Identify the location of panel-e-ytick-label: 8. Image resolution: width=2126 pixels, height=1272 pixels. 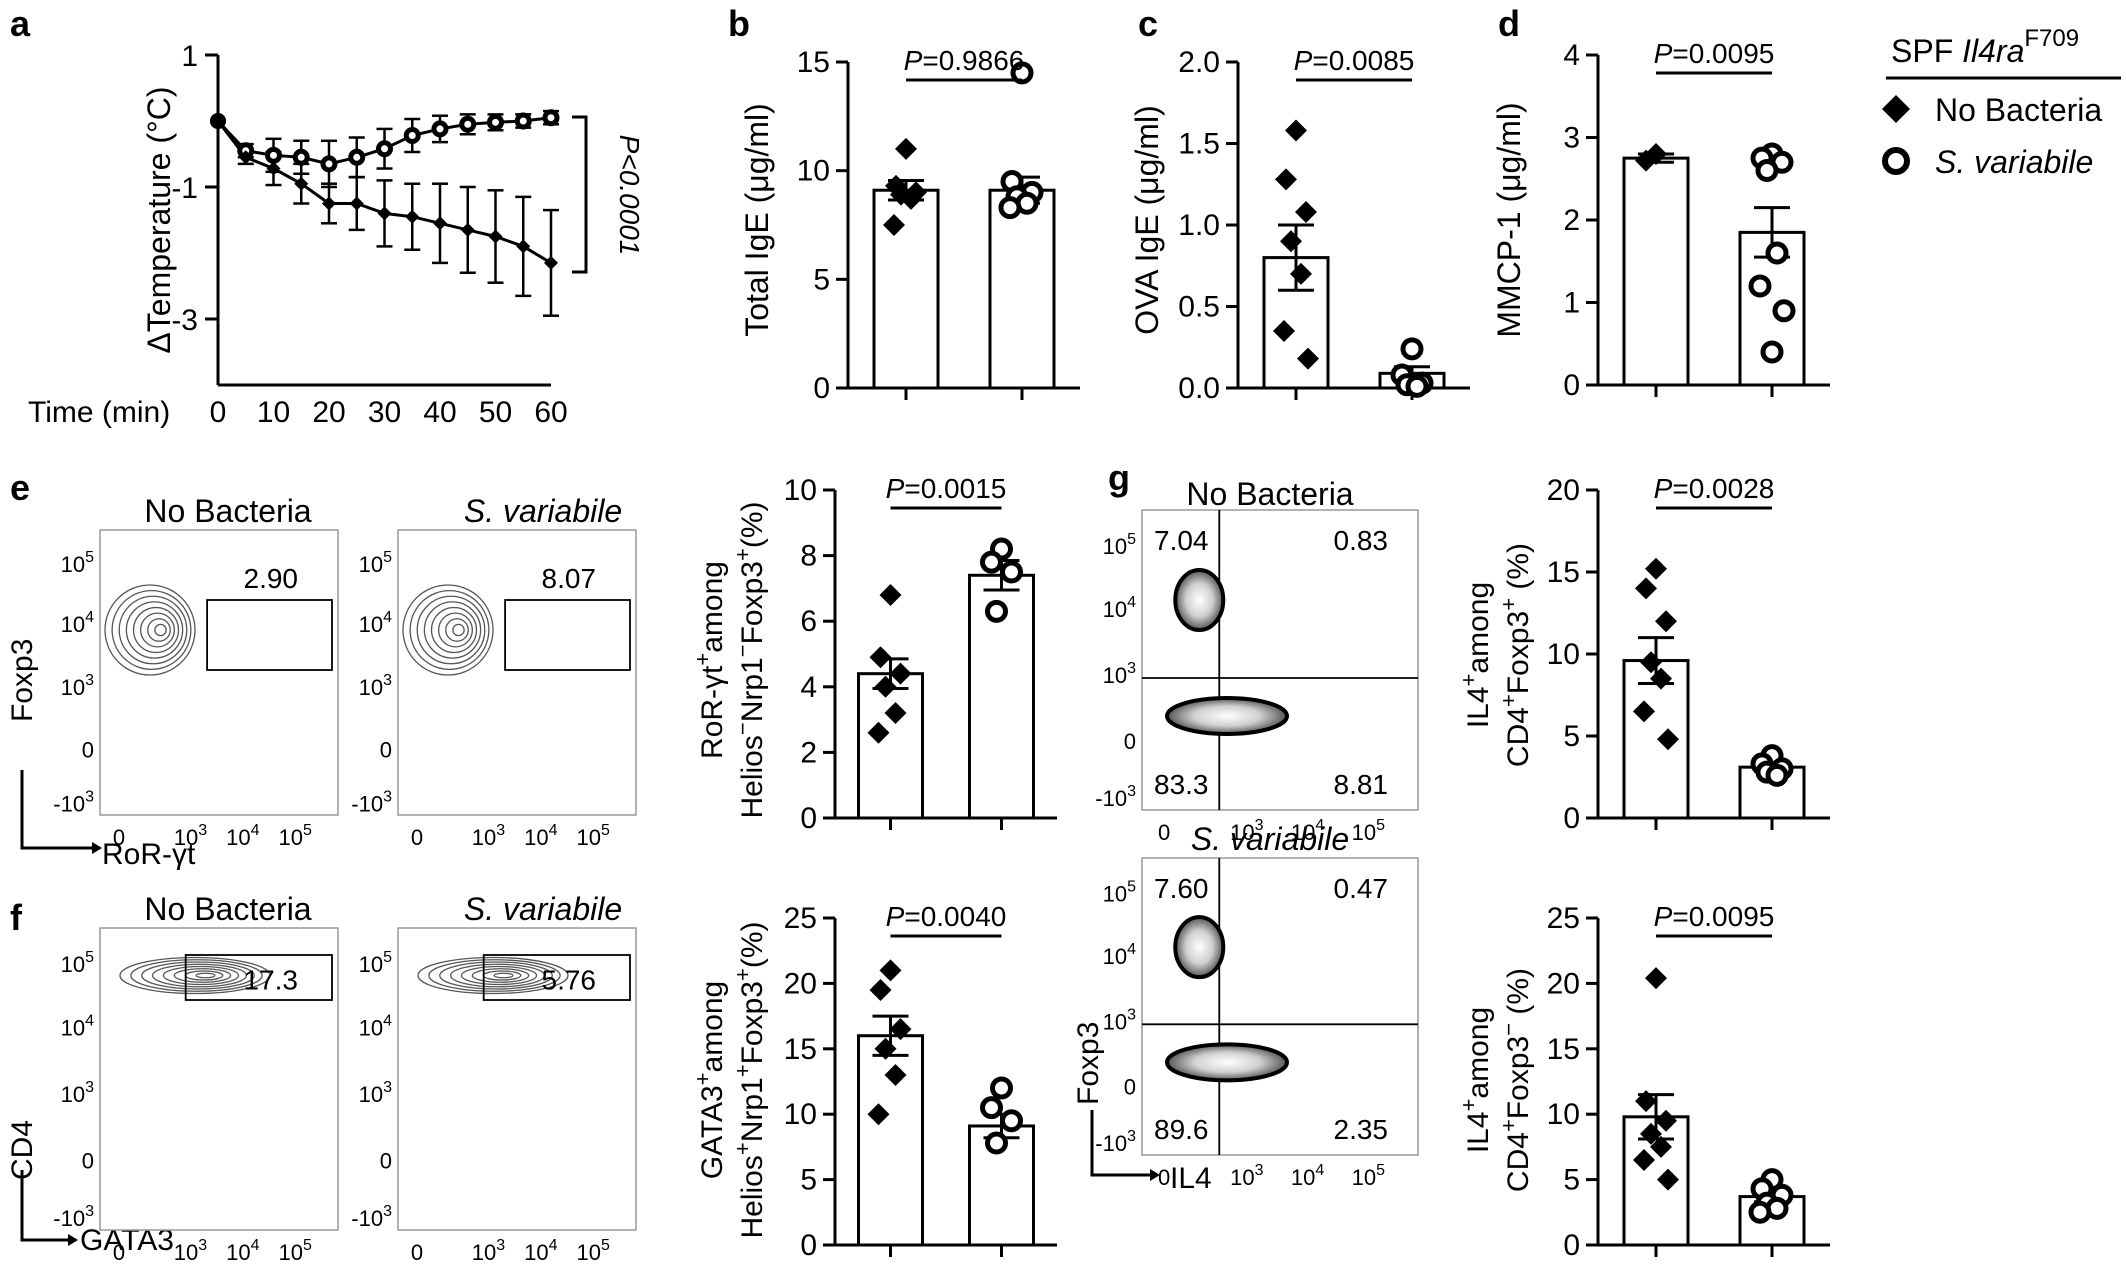
(808, 556).